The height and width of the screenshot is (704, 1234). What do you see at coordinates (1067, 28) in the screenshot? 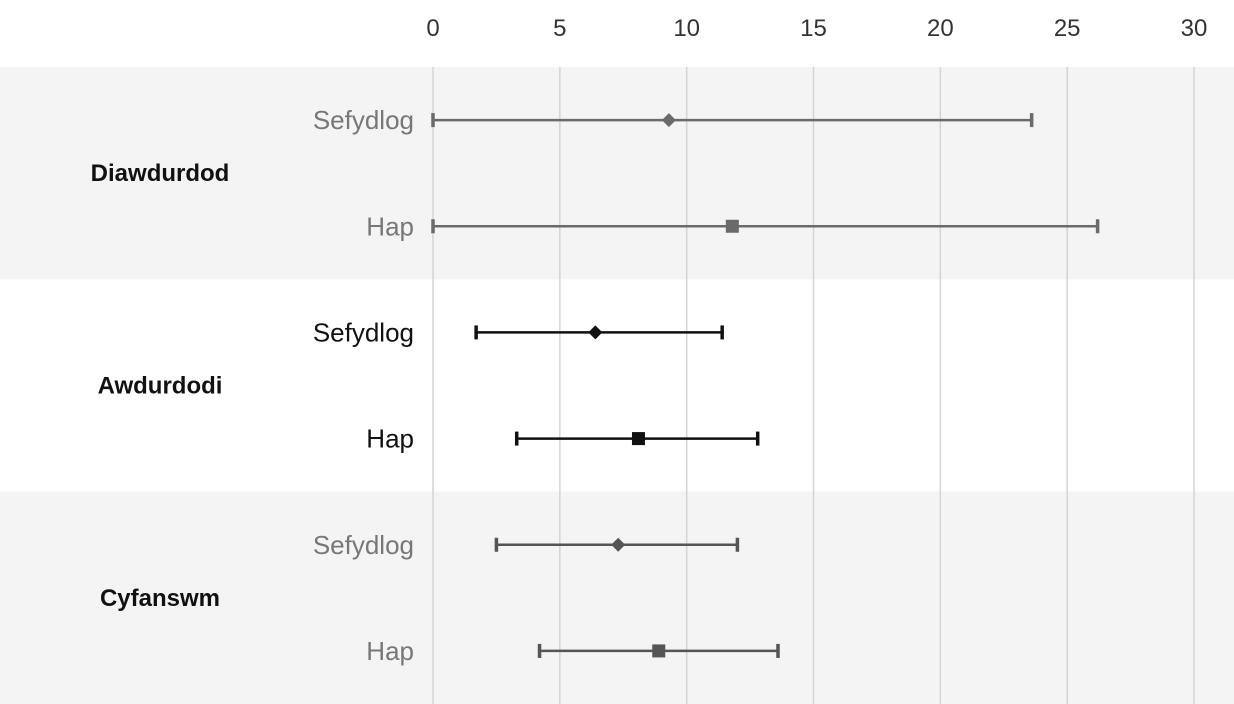
I see `x-tick-label-25: 25` at bounding box center [1067, 28].